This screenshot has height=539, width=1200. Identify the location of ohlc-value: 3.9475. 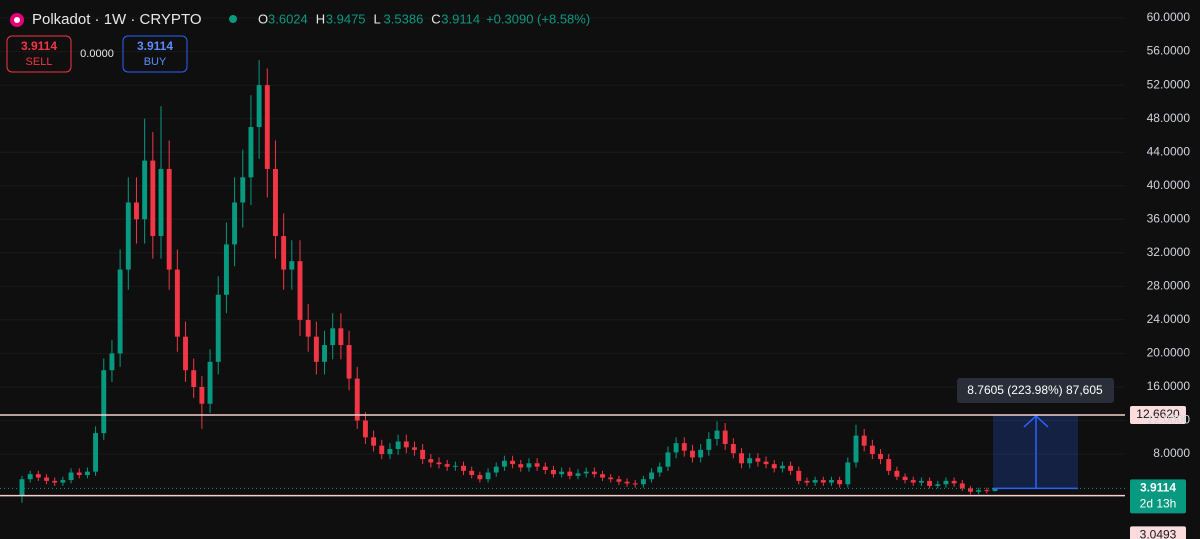
(346, 18).